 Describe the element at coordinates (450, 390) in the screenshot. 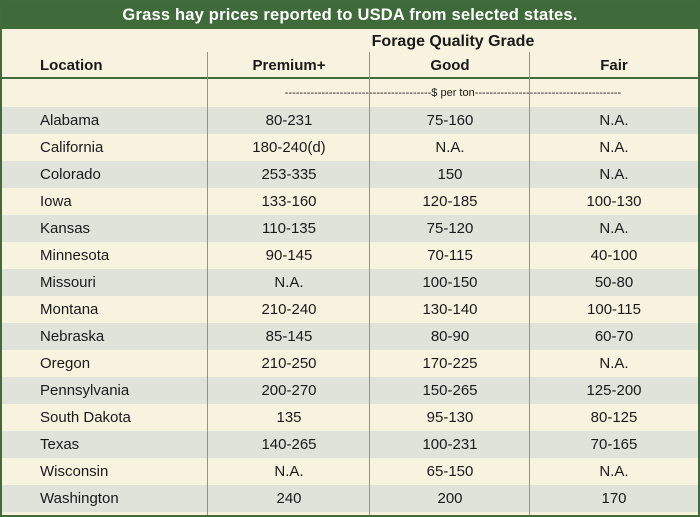

I see `good-cell: 150-265` at that location.